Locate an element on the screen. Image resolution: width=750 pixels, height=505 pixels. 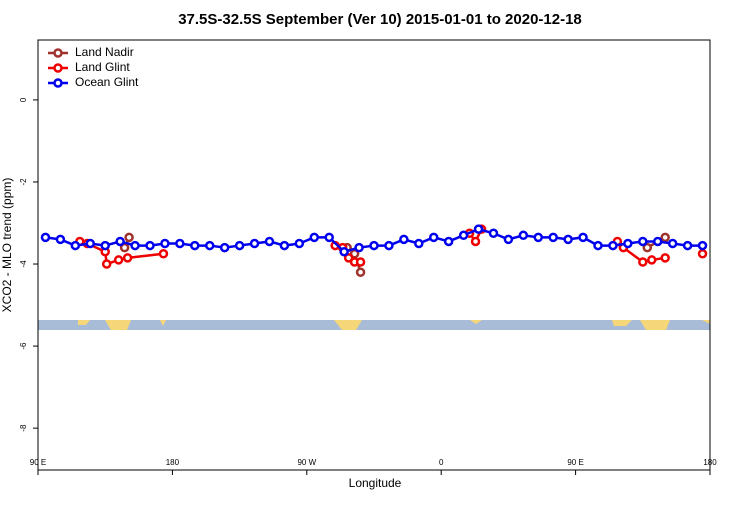
legend-label: Ocean Glint is located at coordinates (107, 82).